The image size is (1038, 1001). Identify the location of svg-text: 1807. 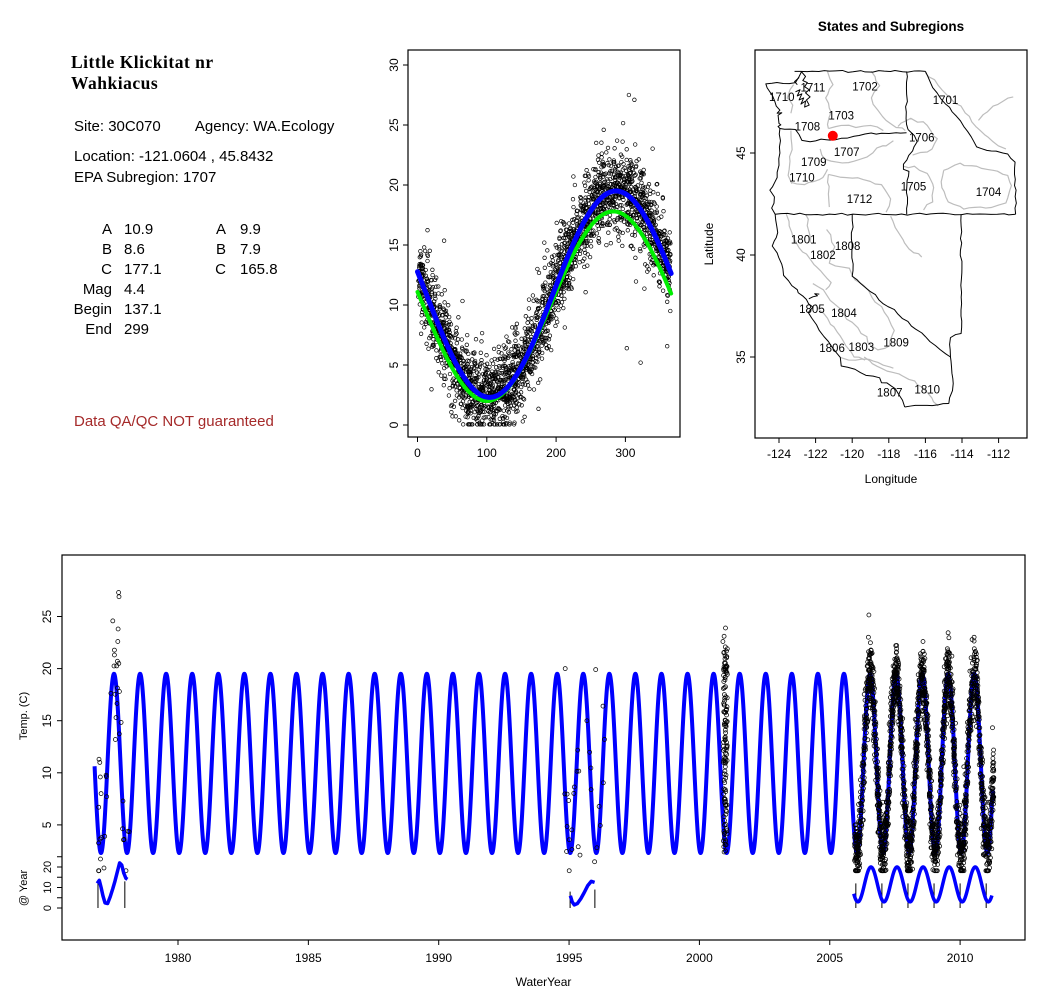
(890, 394).